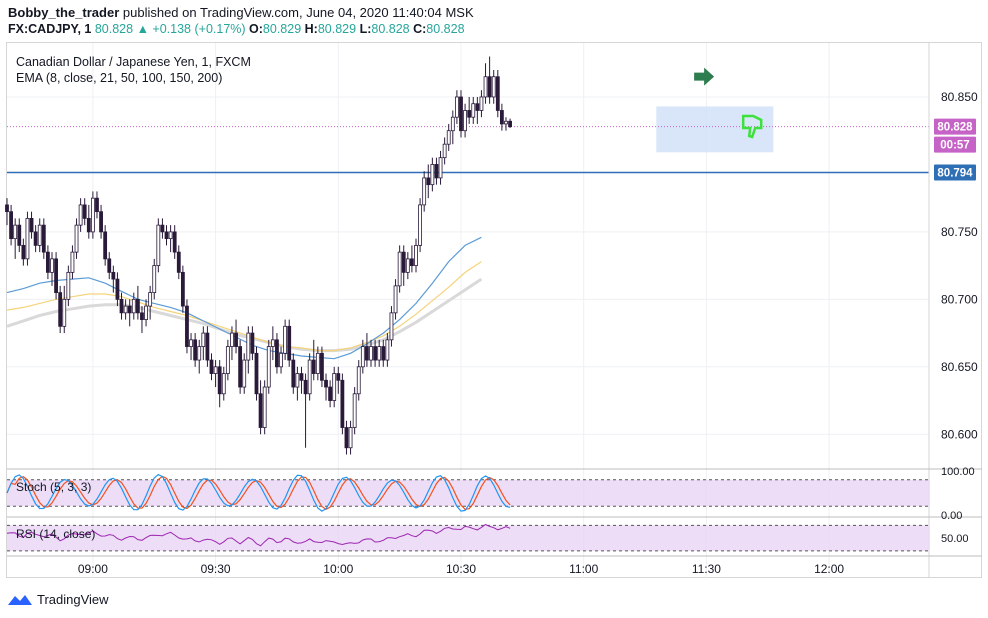  I want to click on author-name: Bobby_the_trader, so click(64, 12).